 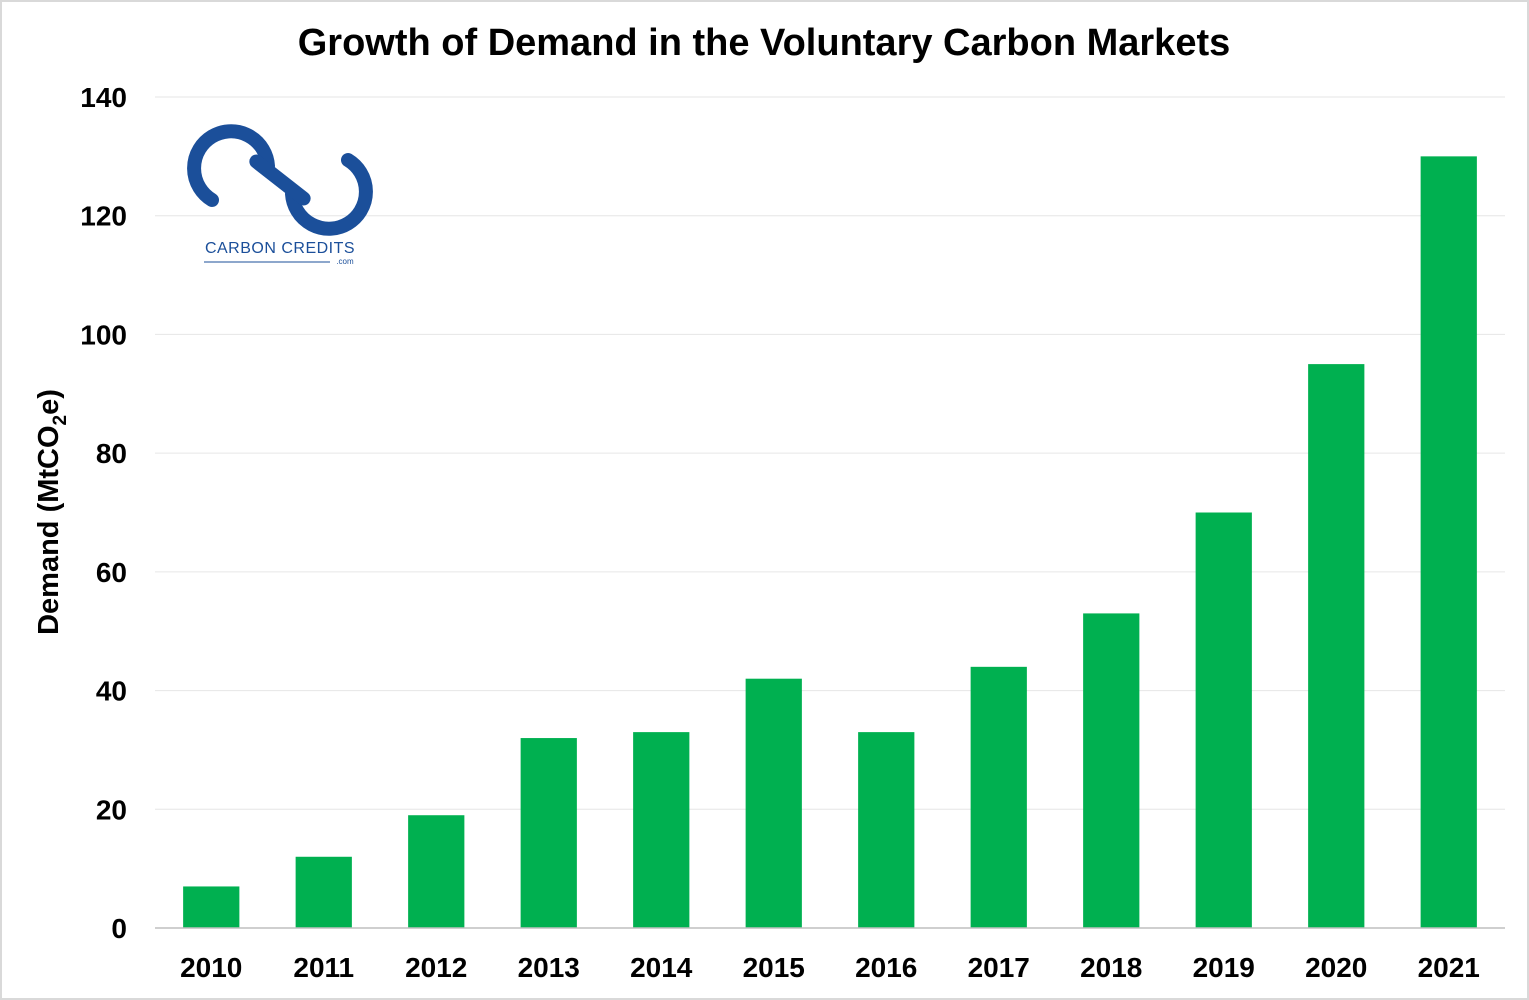 What do you see at coordinates (1336, 967) in the screenshot?
I see `x-tick-label: 2020` at bounding box center [1336, 967].